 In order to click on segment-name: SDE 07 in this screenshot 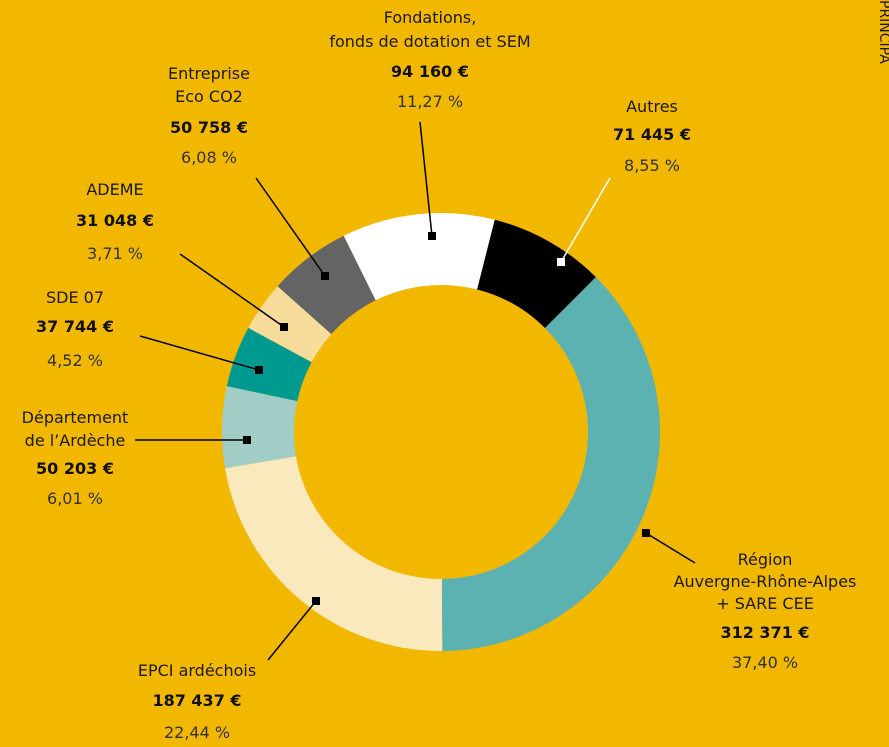, I will do `click(75, 297)`.